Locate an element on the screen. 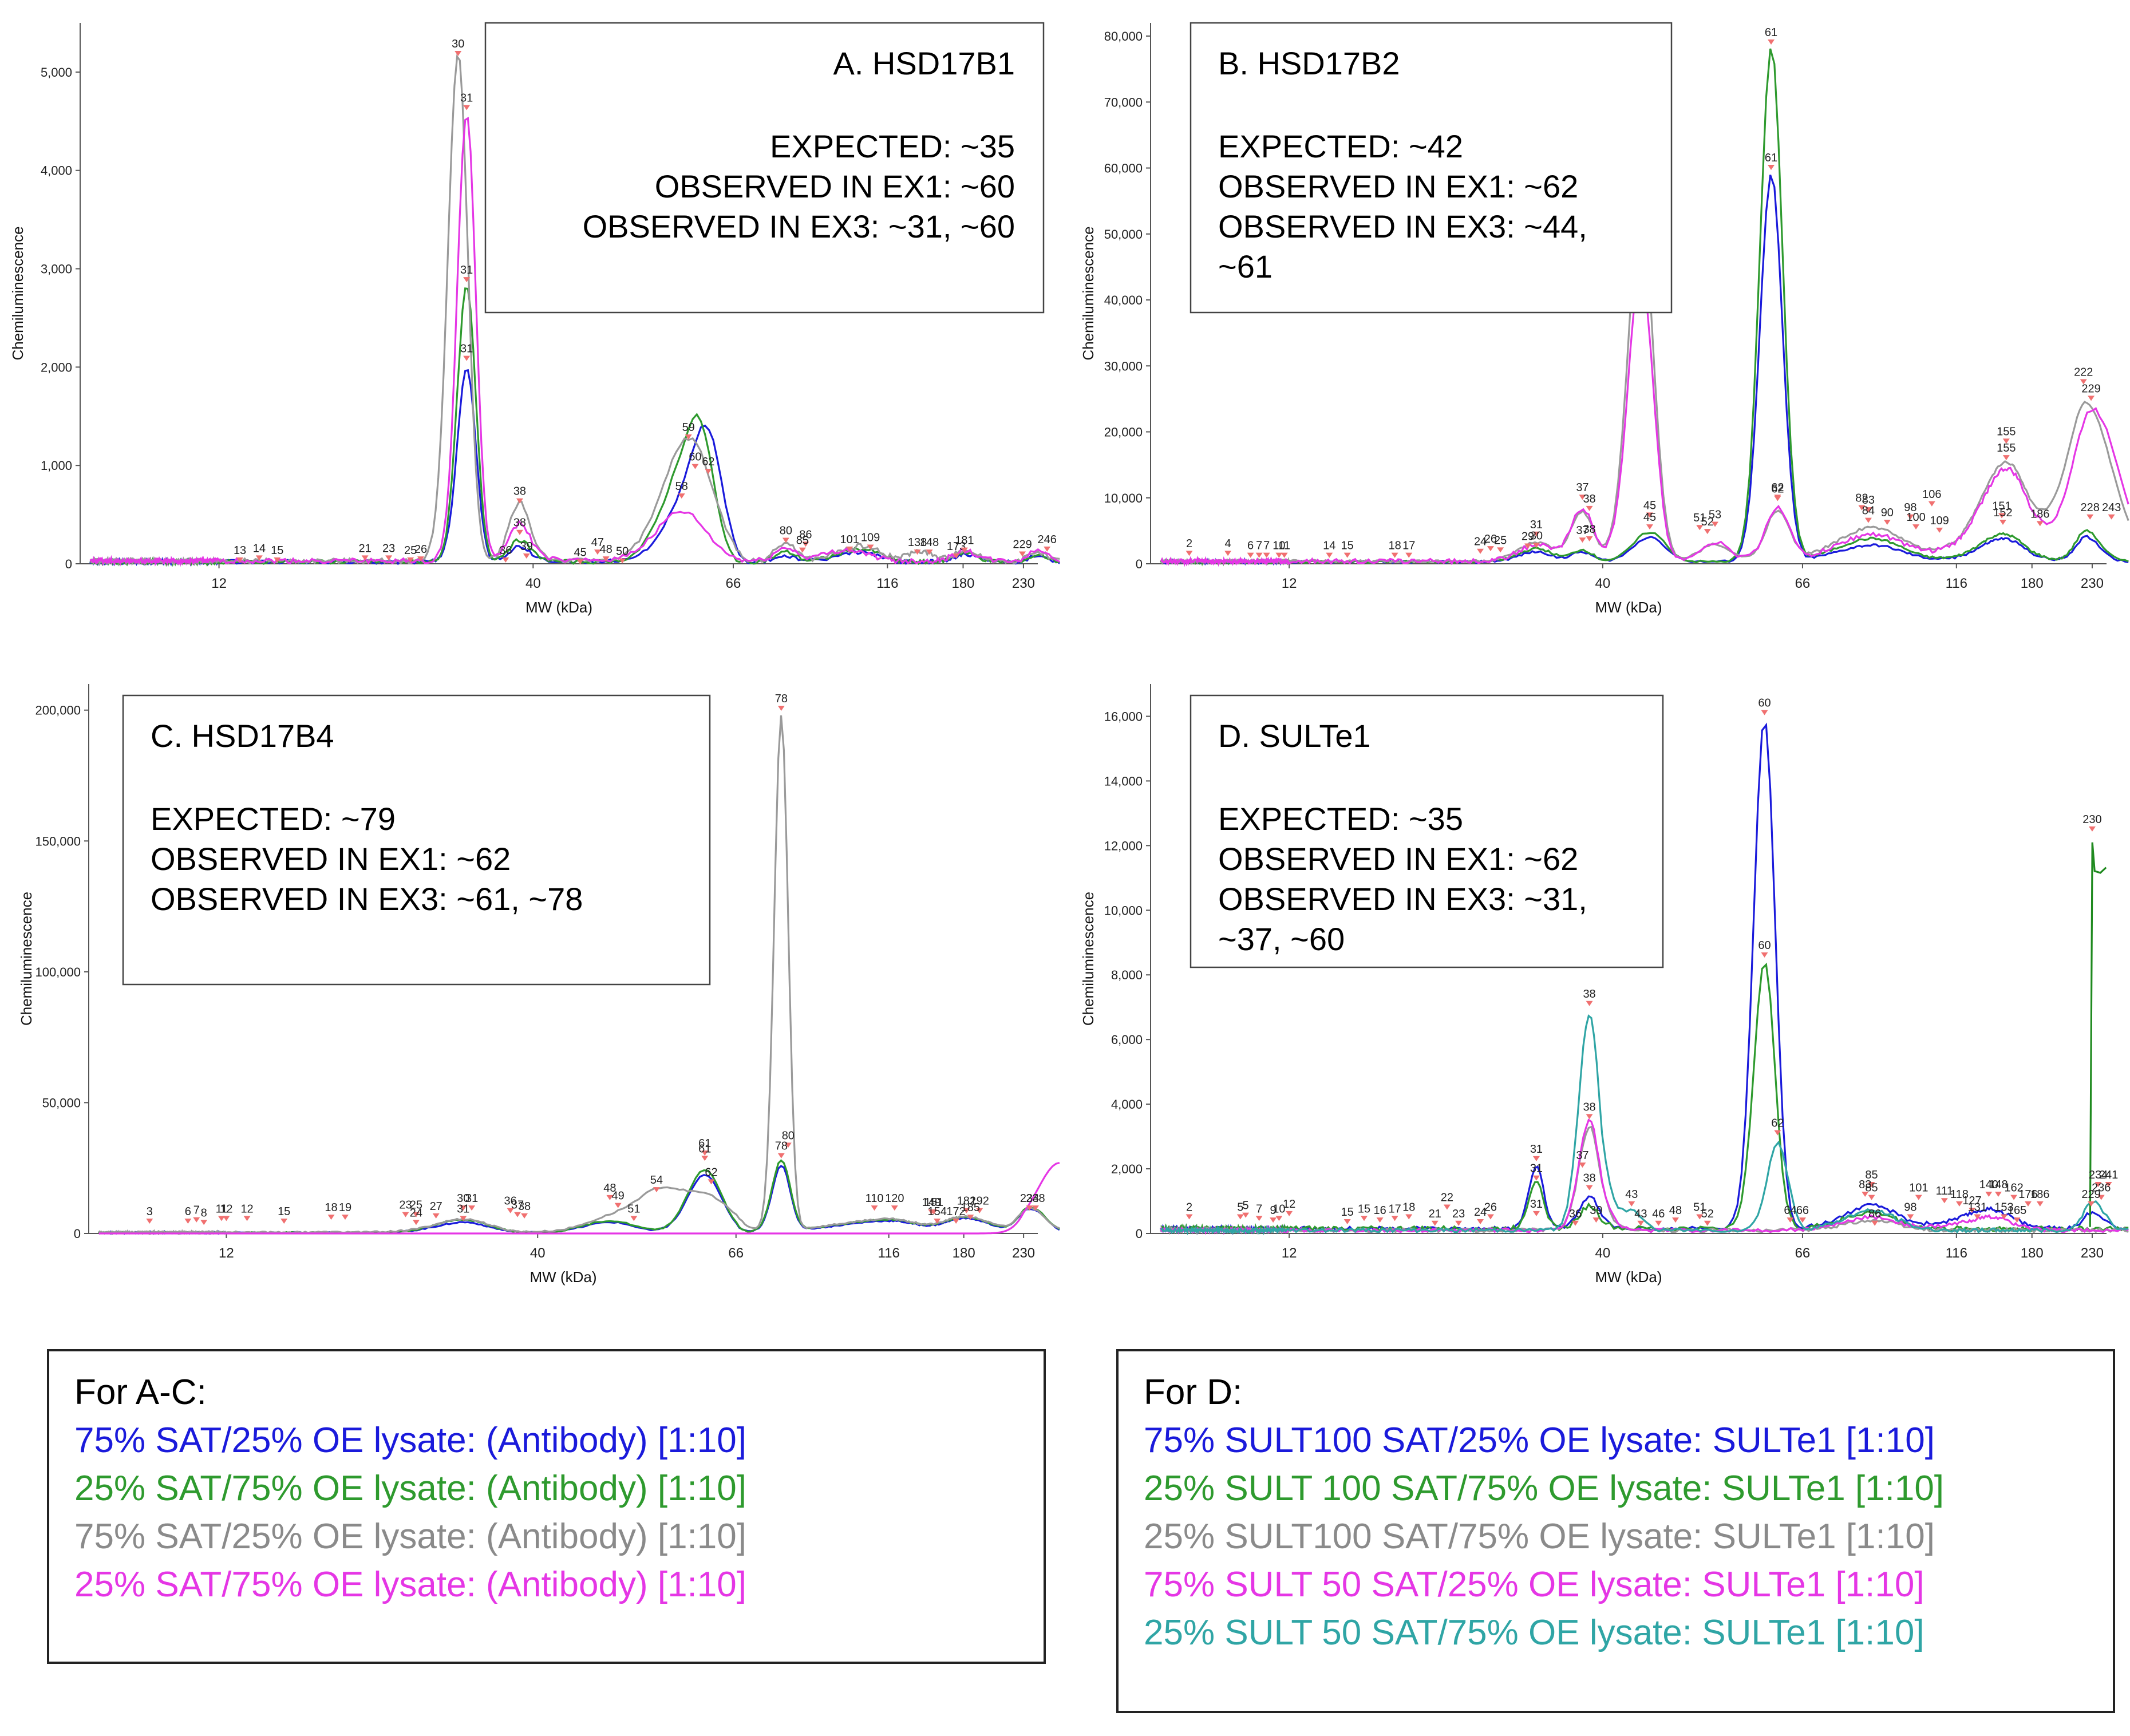  panel-info-line: OBSERVED IN EX3: ~44, is located at coordinates (1402, 226).